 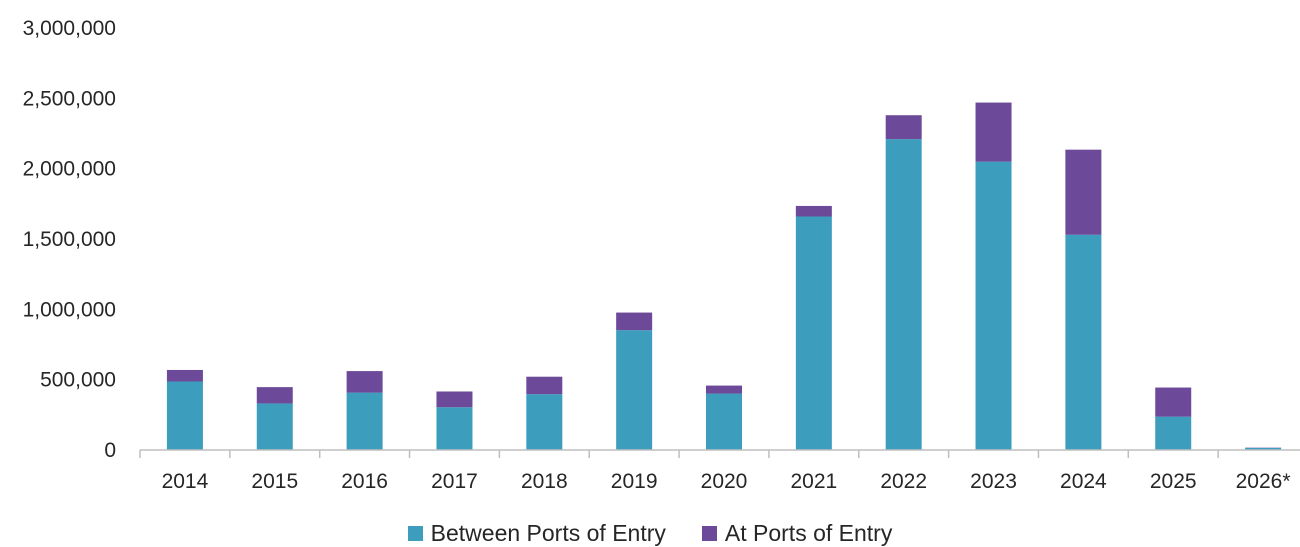 What do you see at coordinates (69, 28) in the screenshot?
I see `y-tick-label: 3,000,000` at bounding box center [69, 28].